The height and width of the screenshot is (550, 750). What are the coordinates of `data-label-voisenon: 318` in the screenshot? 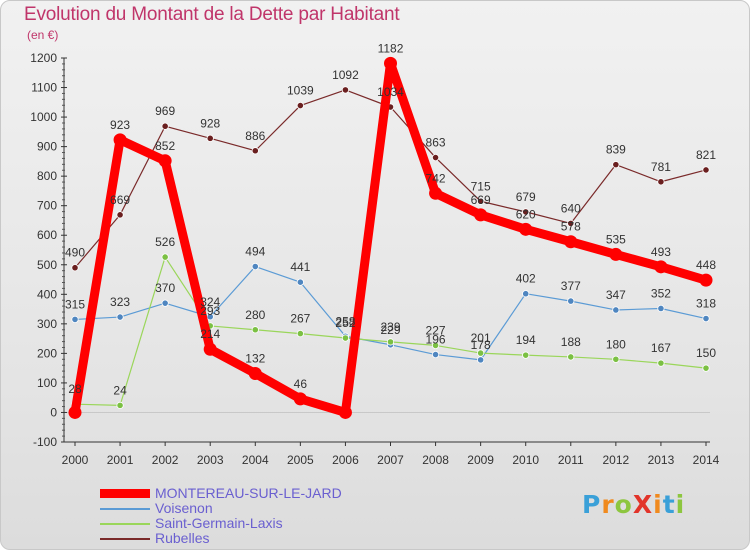 It's located at (706, 304).